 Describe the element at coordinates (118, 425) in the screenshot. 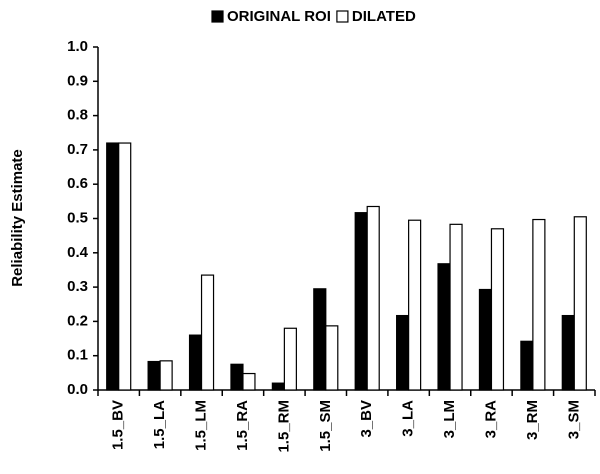

I see `x-tick-label: 1.5_BV` at that location.